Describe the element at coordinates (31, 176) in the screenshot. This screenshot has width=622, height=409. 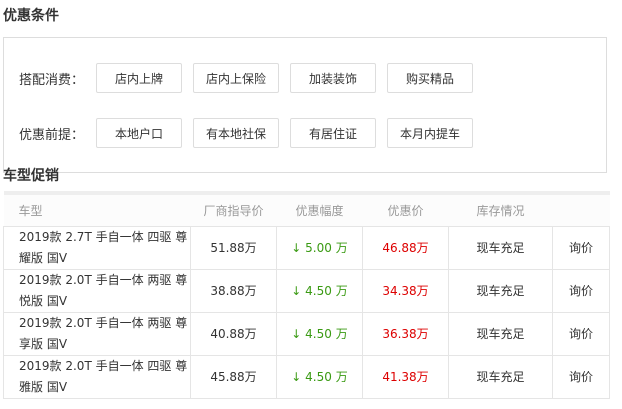
I see `promo-title: 车型促销` at that location.